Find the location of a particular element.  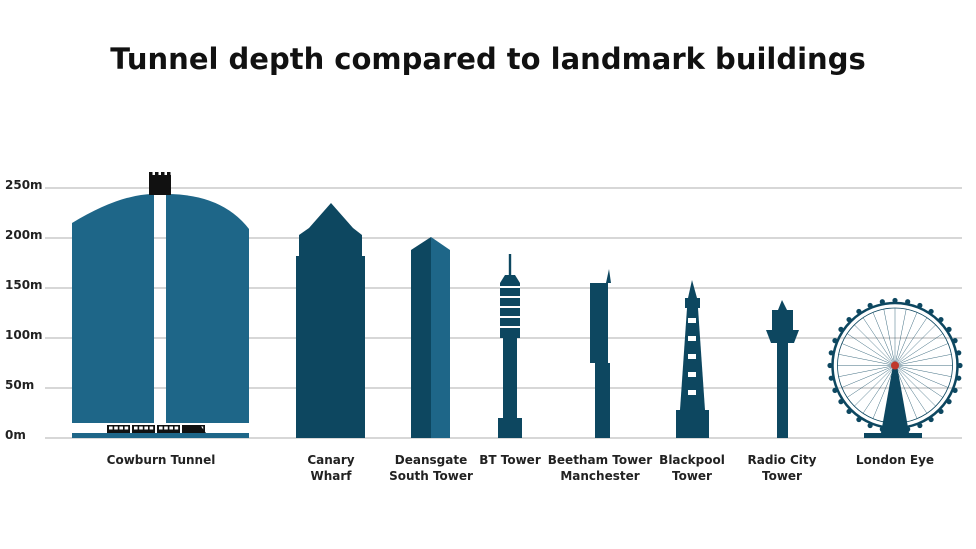

tower-body is located at coordinates (330, 320).